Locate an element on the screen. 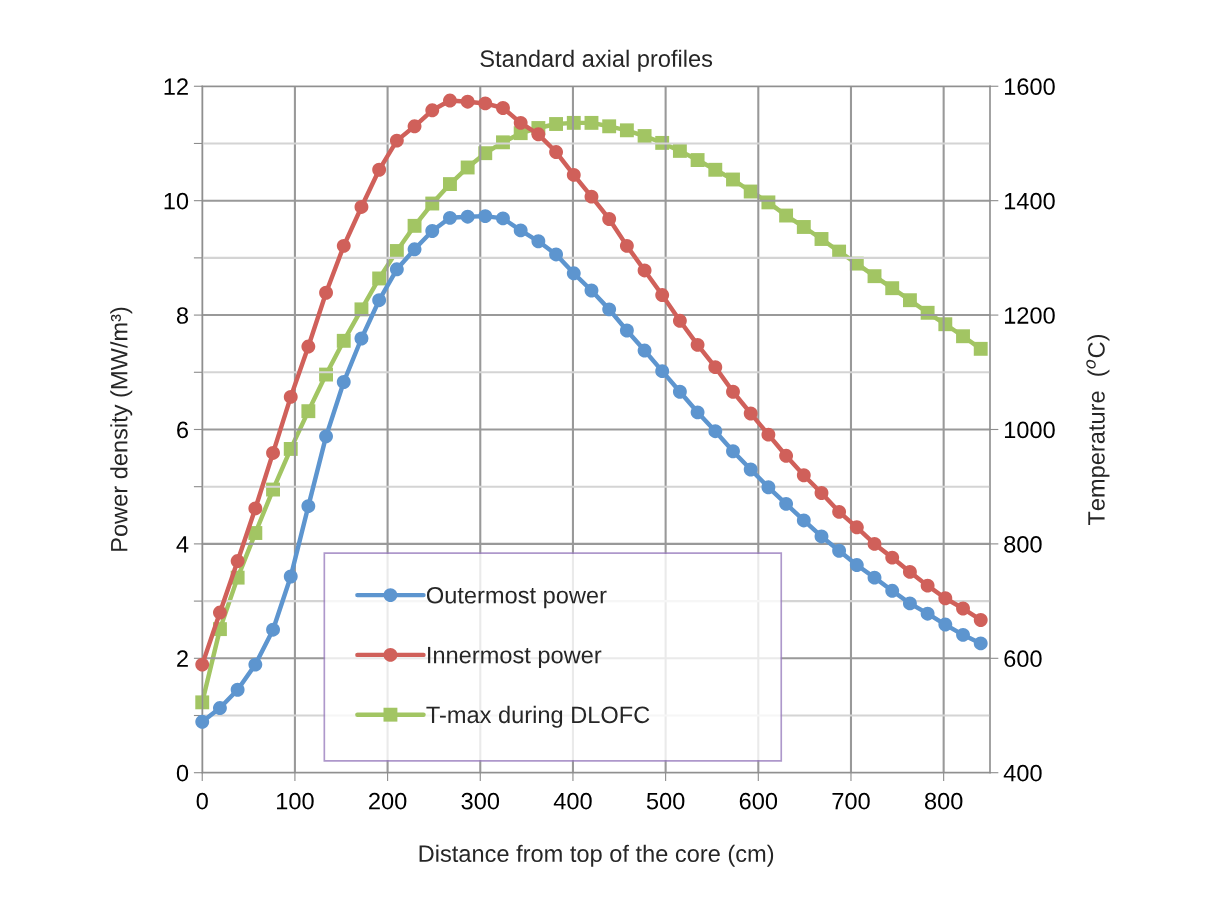  x-tick-label: 700 is located at coordinates (851, 801).